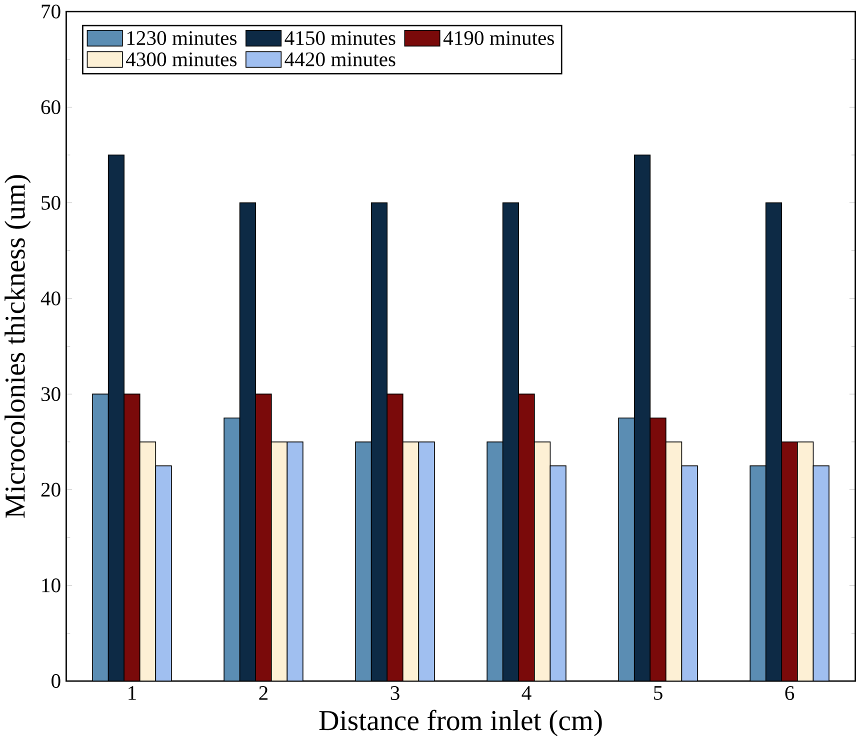 This screenshot has height=741, width=856. Describe the element at coordinates (340, 59) in the screenshot. I see `legend-label: 4420 minutes` at that location.